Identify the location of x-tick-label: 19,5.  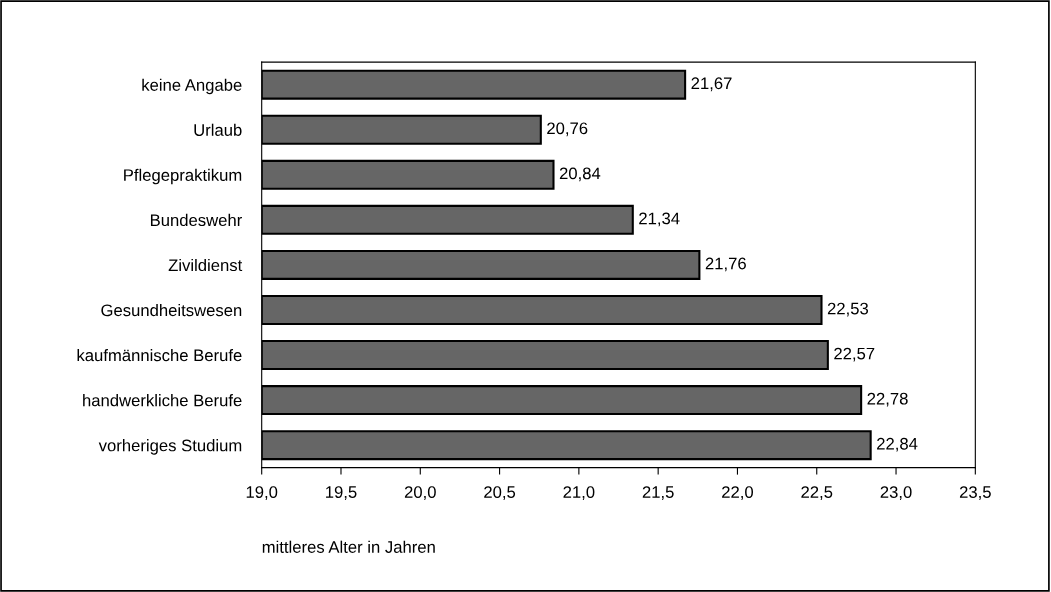
(341, 493).